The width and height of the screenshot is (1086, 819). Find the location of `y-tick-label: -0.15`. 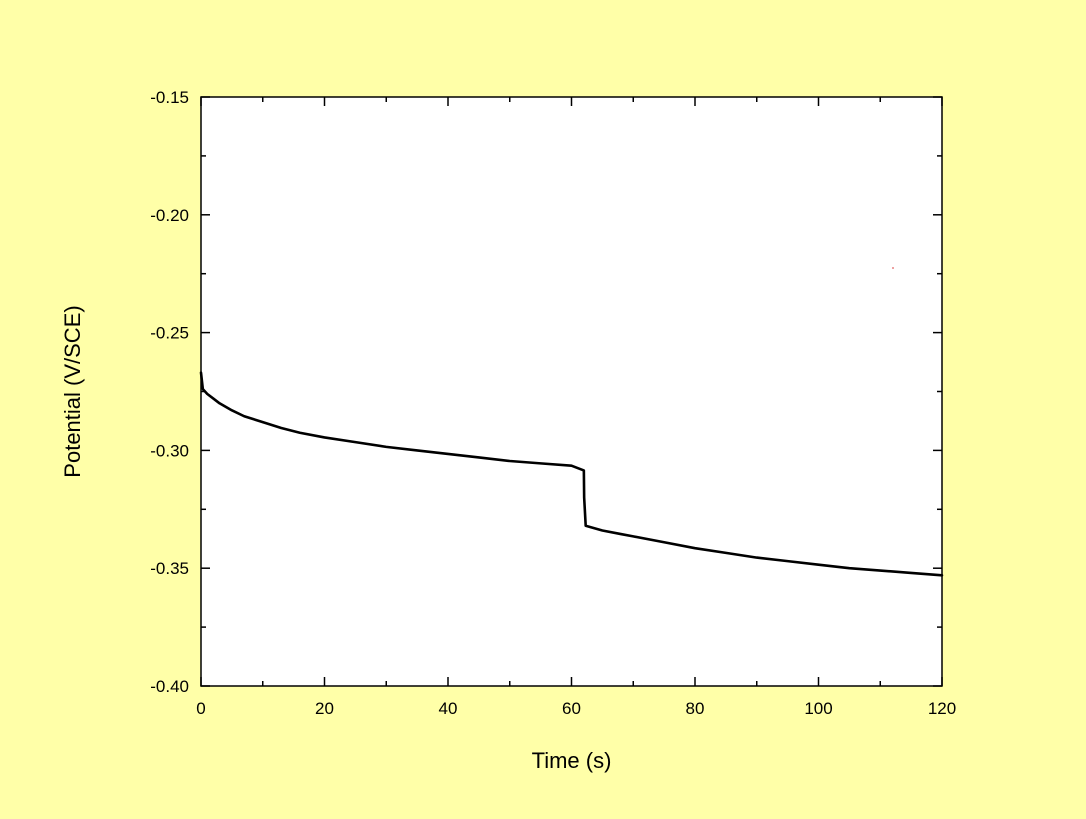

y-tick-label: -0.15 is located at coordinates (169, 97).